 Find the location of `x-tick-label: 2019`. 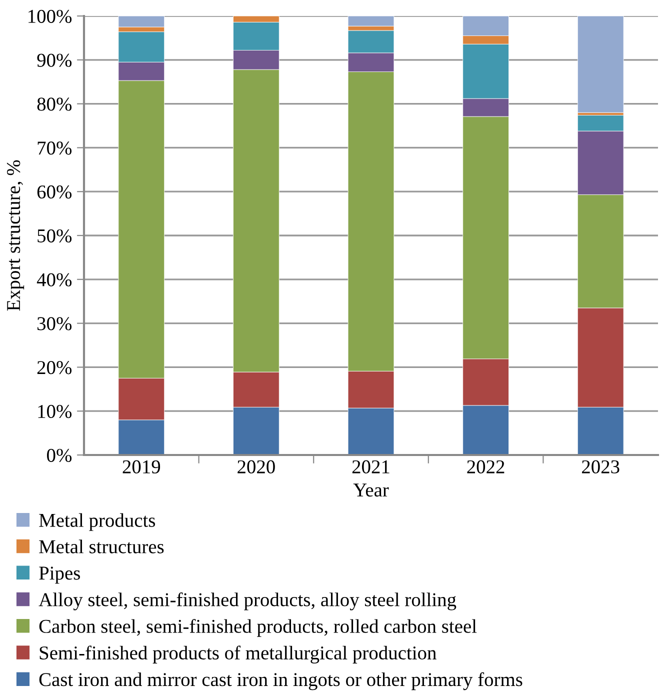

x-tick-label: 2019 is located at coordinates (141, 467).